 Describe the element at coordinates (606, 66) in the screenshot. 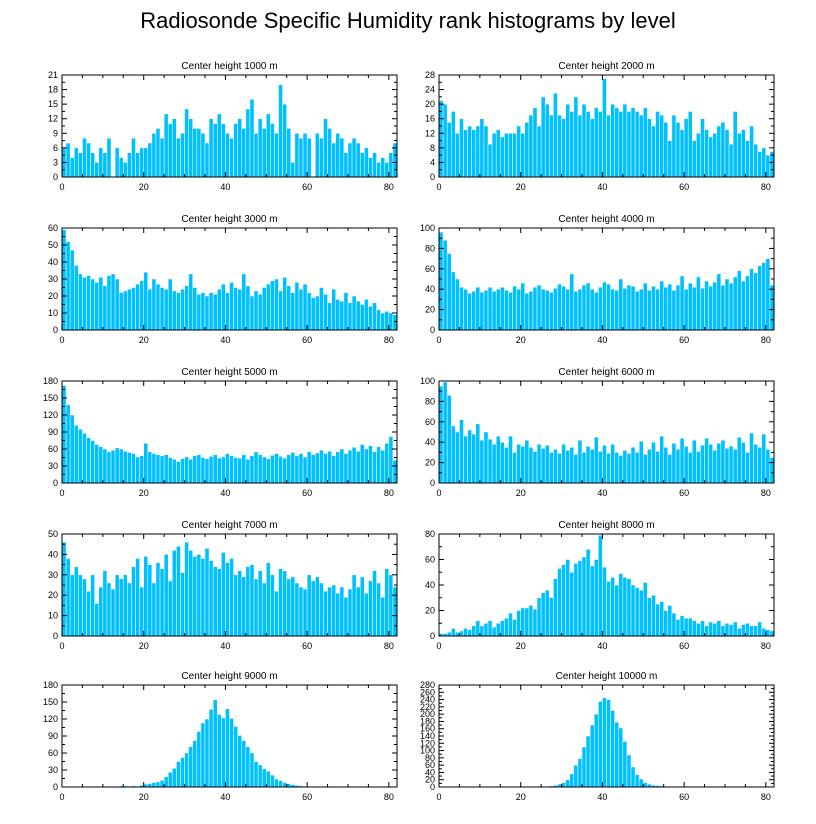

I see `panel-title: Center height 2000 m` at that location.